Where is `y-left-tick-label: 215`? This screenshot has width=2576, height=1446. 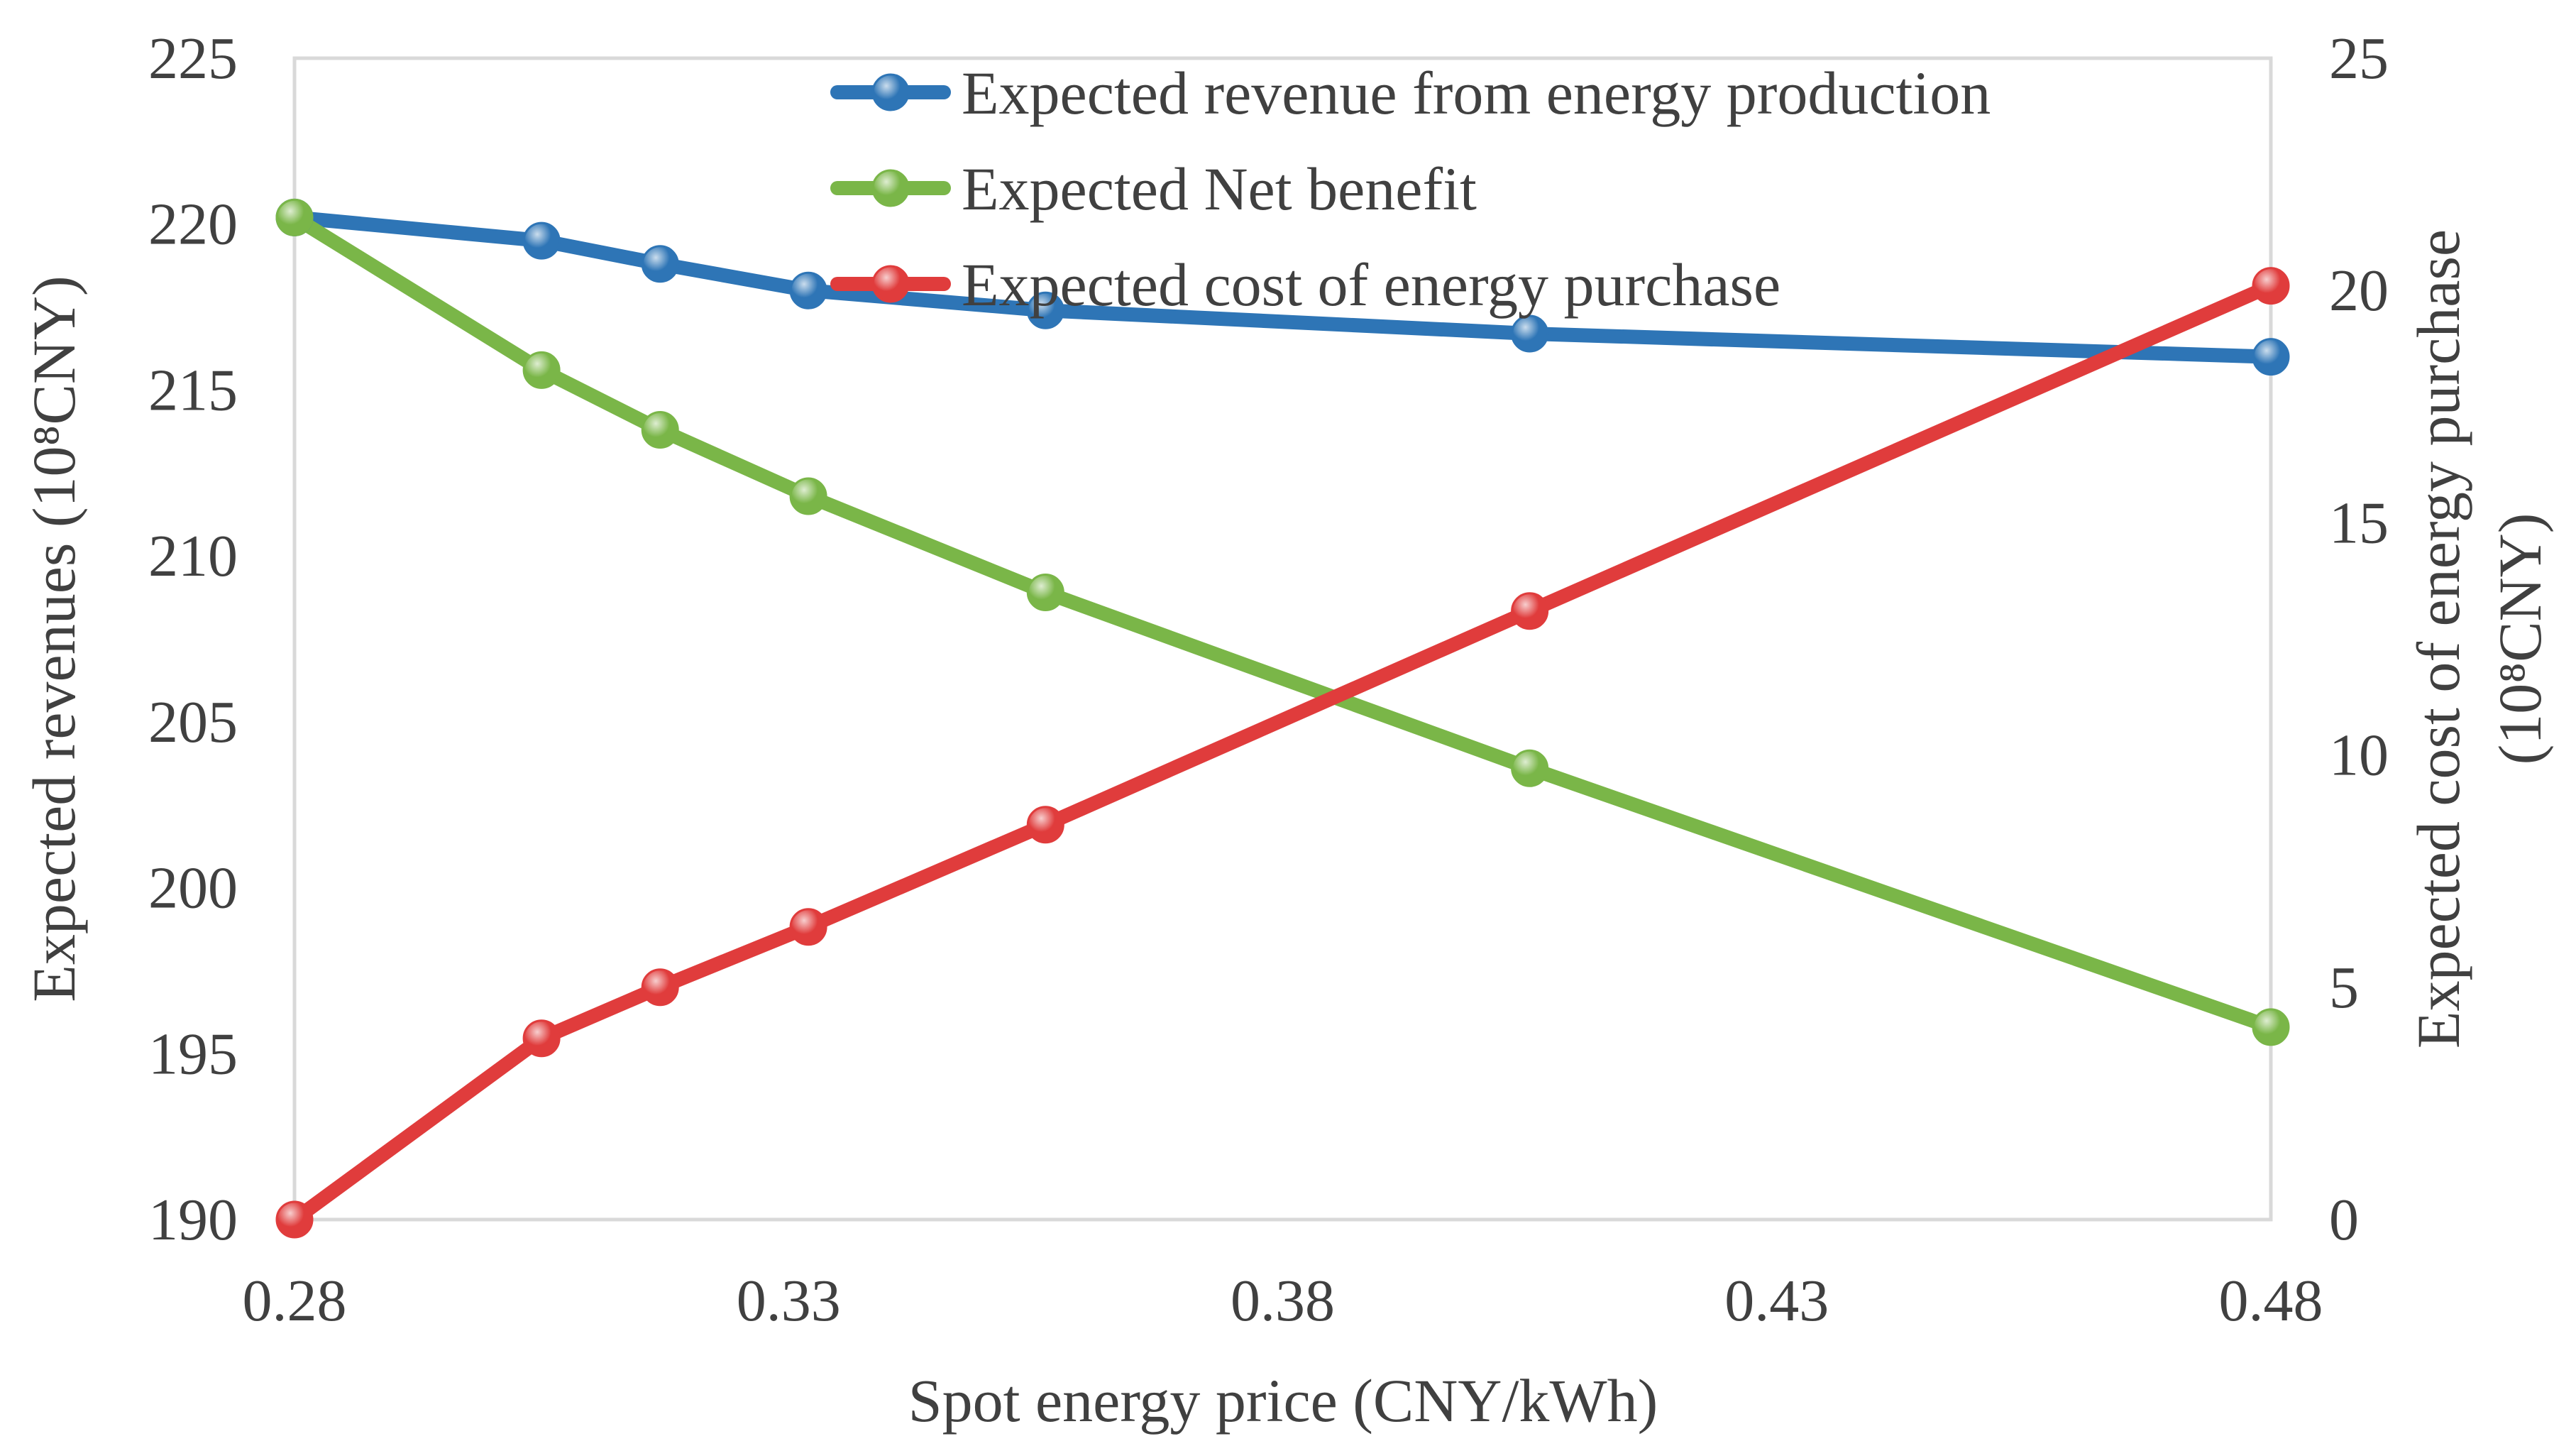
y-left-tick-label: 215 is located at coordinates (193, 390).